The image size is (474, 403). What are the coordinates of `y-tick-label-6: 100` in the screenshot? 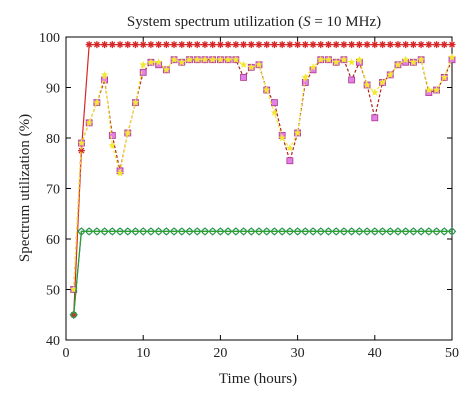 It's located at (49, 38).